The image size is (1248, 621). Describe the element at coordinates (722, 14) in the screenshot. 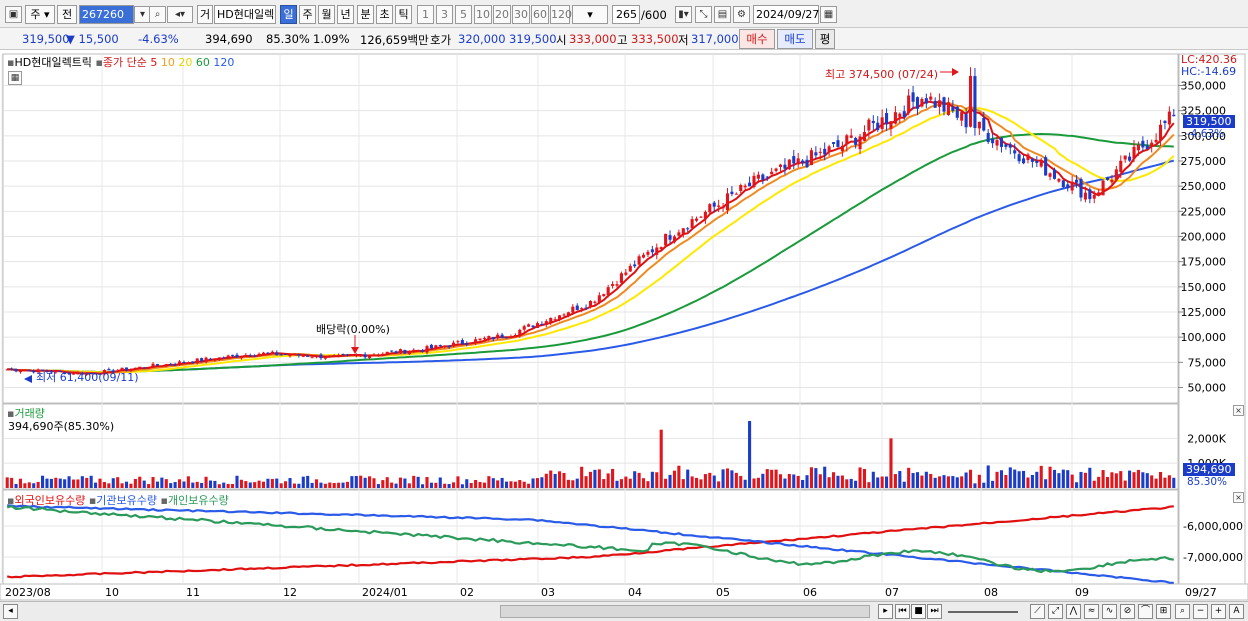

I see `save-icon: ▤` at that location.